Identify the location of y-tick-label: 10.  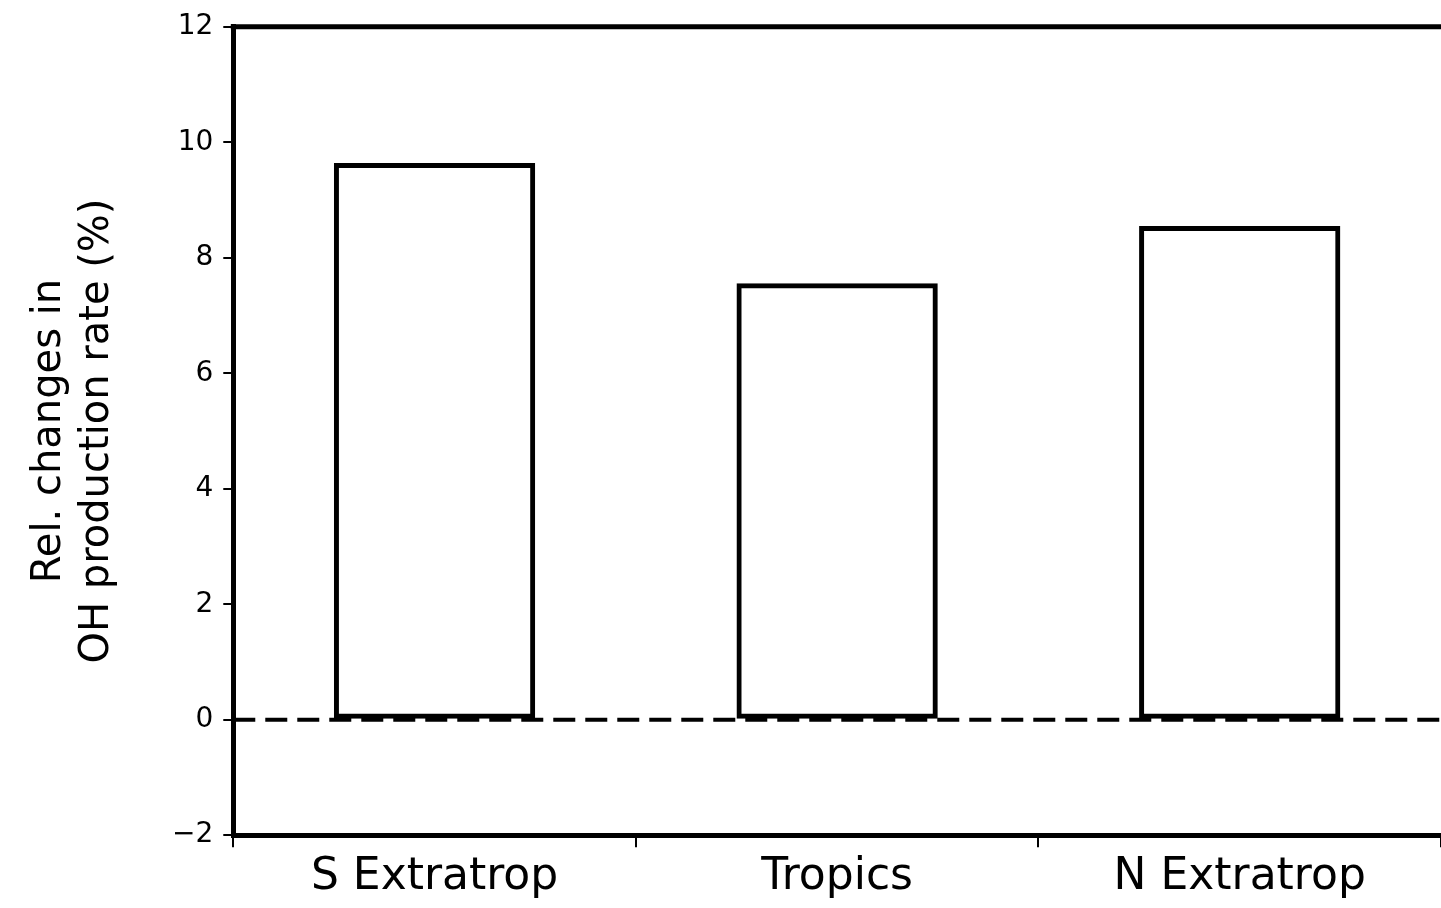
(195, 140).